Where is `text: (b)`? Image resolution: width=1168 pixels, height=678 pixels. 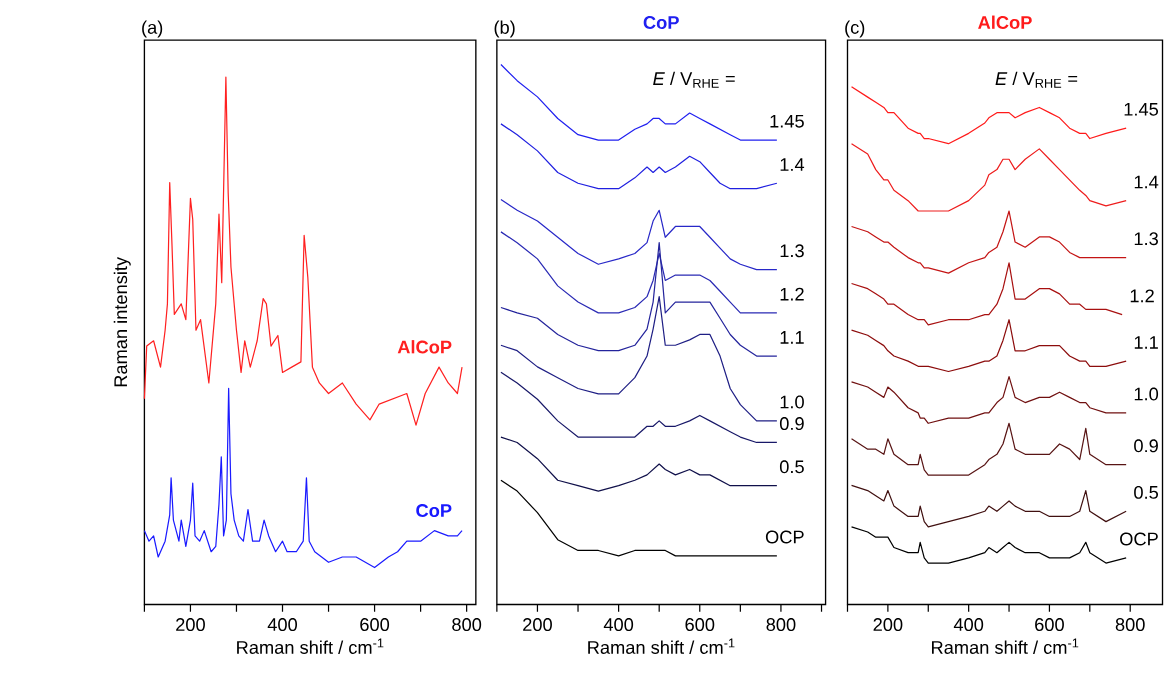 text: (b) is located at coordinates (504, 29).